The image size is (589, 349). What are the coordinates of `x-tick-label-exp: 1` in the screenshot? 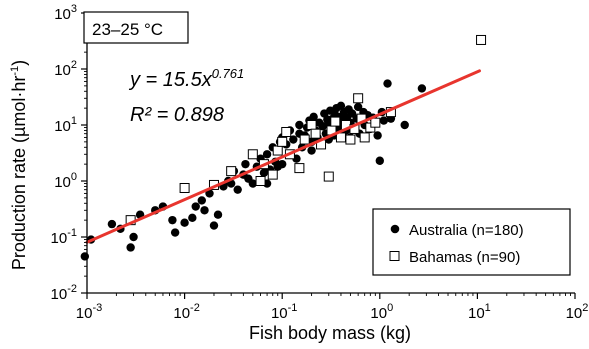 It's located at (488, 308).